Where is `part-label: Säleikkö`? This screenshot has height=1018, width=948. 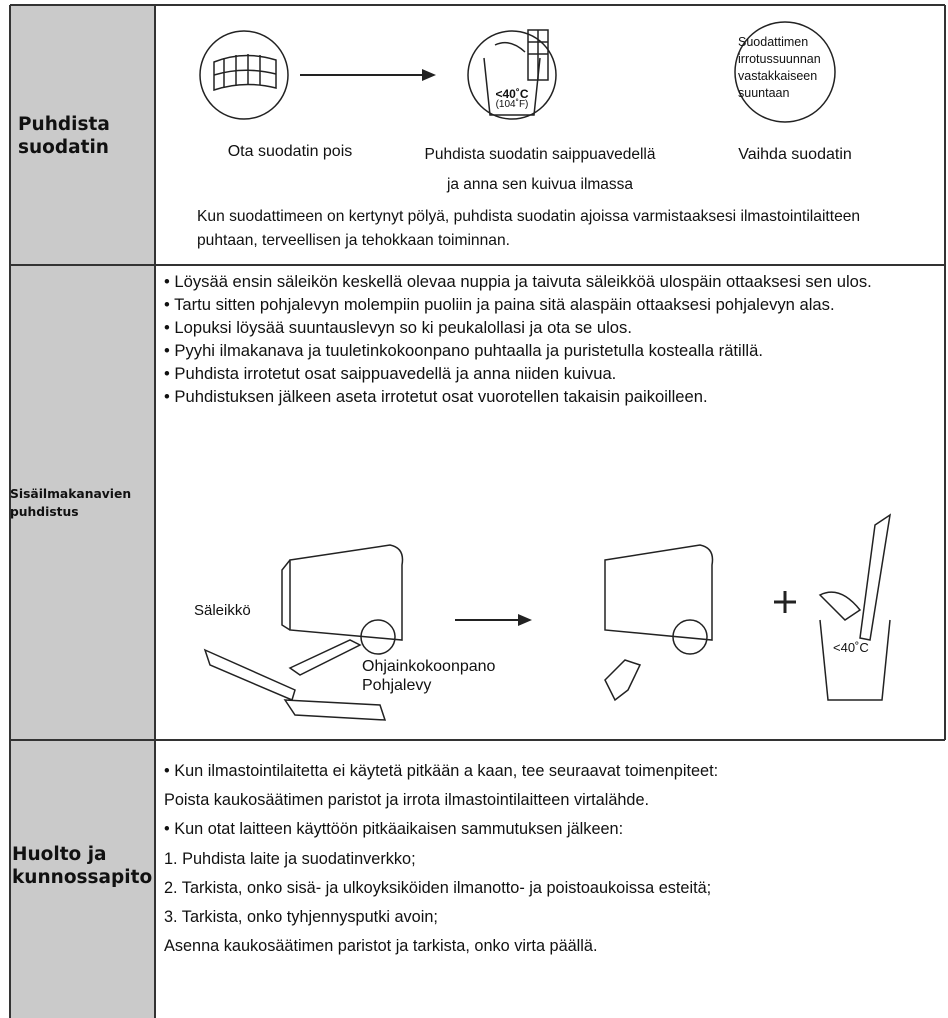
part-label: Säleikkö is located at coordinates (222, 610).